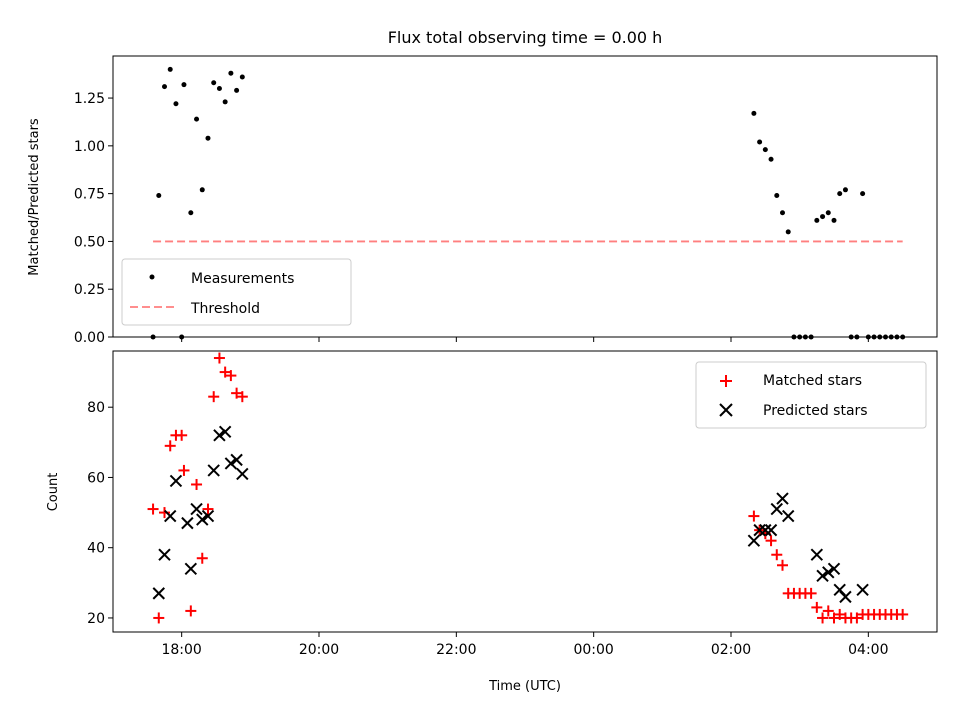  Describe the element at coordinates (53, 492) in the screenshot. I see `count-y-axis-label: Count` at that location.